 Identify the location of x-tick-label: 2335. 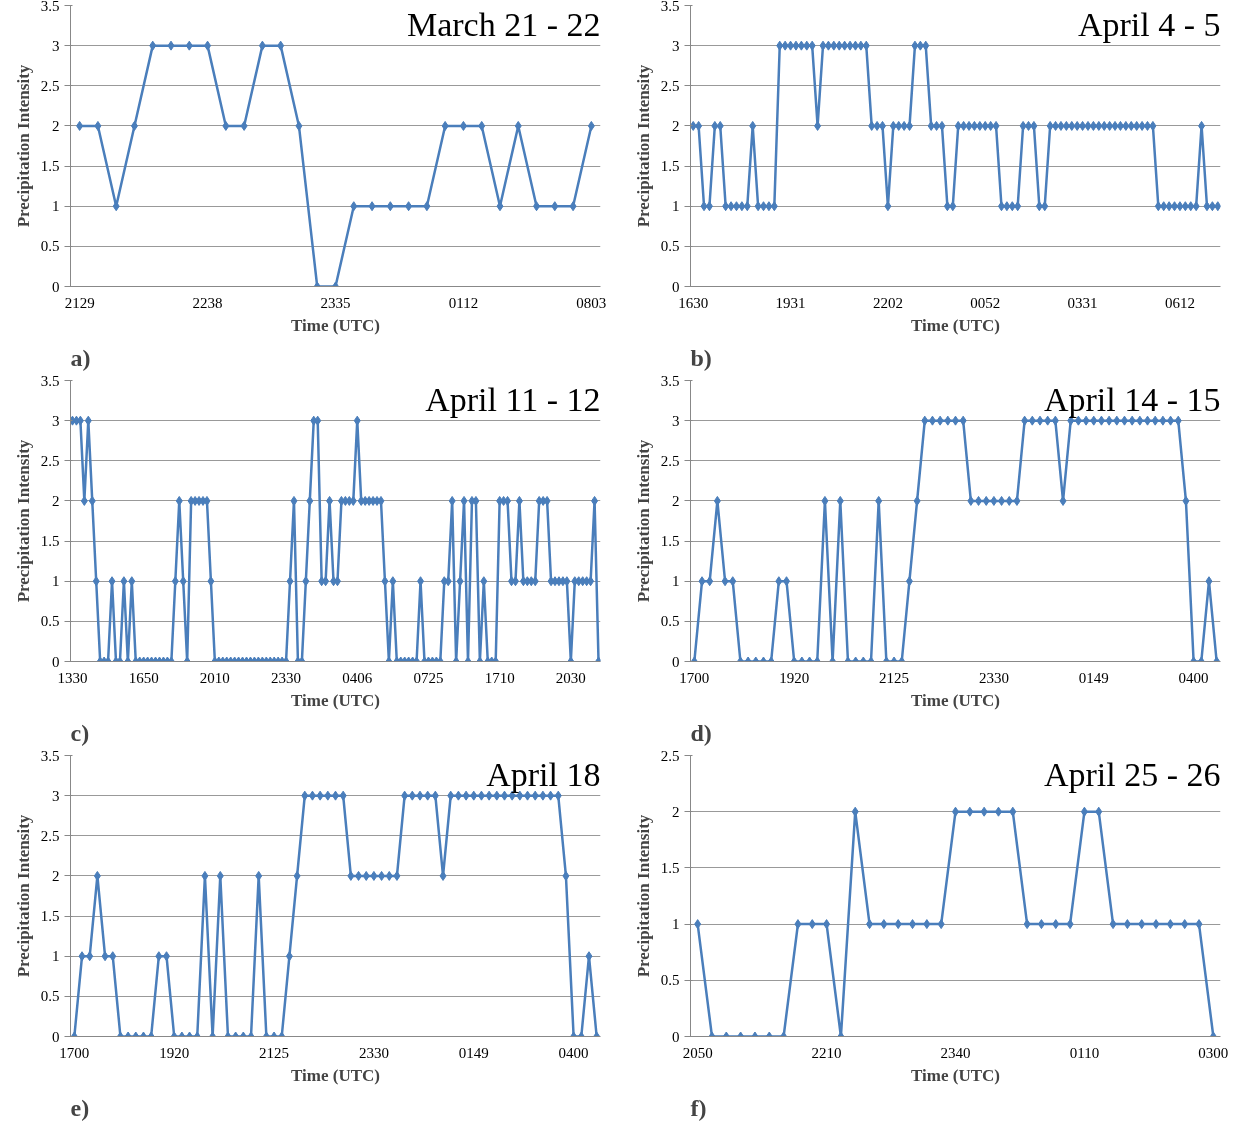
(335, 302).